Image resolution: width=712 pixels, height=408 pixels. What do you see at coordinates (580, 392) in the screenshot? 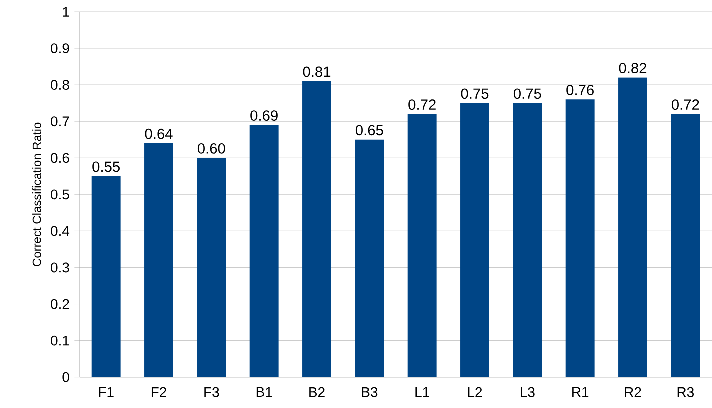
I see `x-tick-label: R1` at bounding box center [580, 392].